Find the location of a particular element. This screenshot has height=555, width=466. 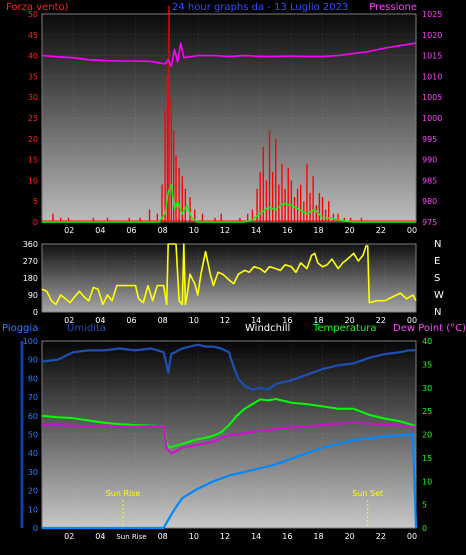

y-tick-label-left: 5 is located at coordinates (35, 201).